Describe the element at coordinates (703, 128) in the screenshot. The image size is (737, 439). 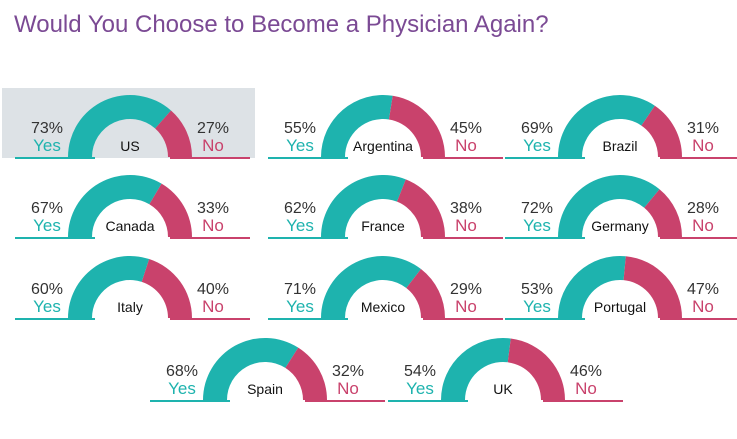
I see `value-label: 31%` at that location.